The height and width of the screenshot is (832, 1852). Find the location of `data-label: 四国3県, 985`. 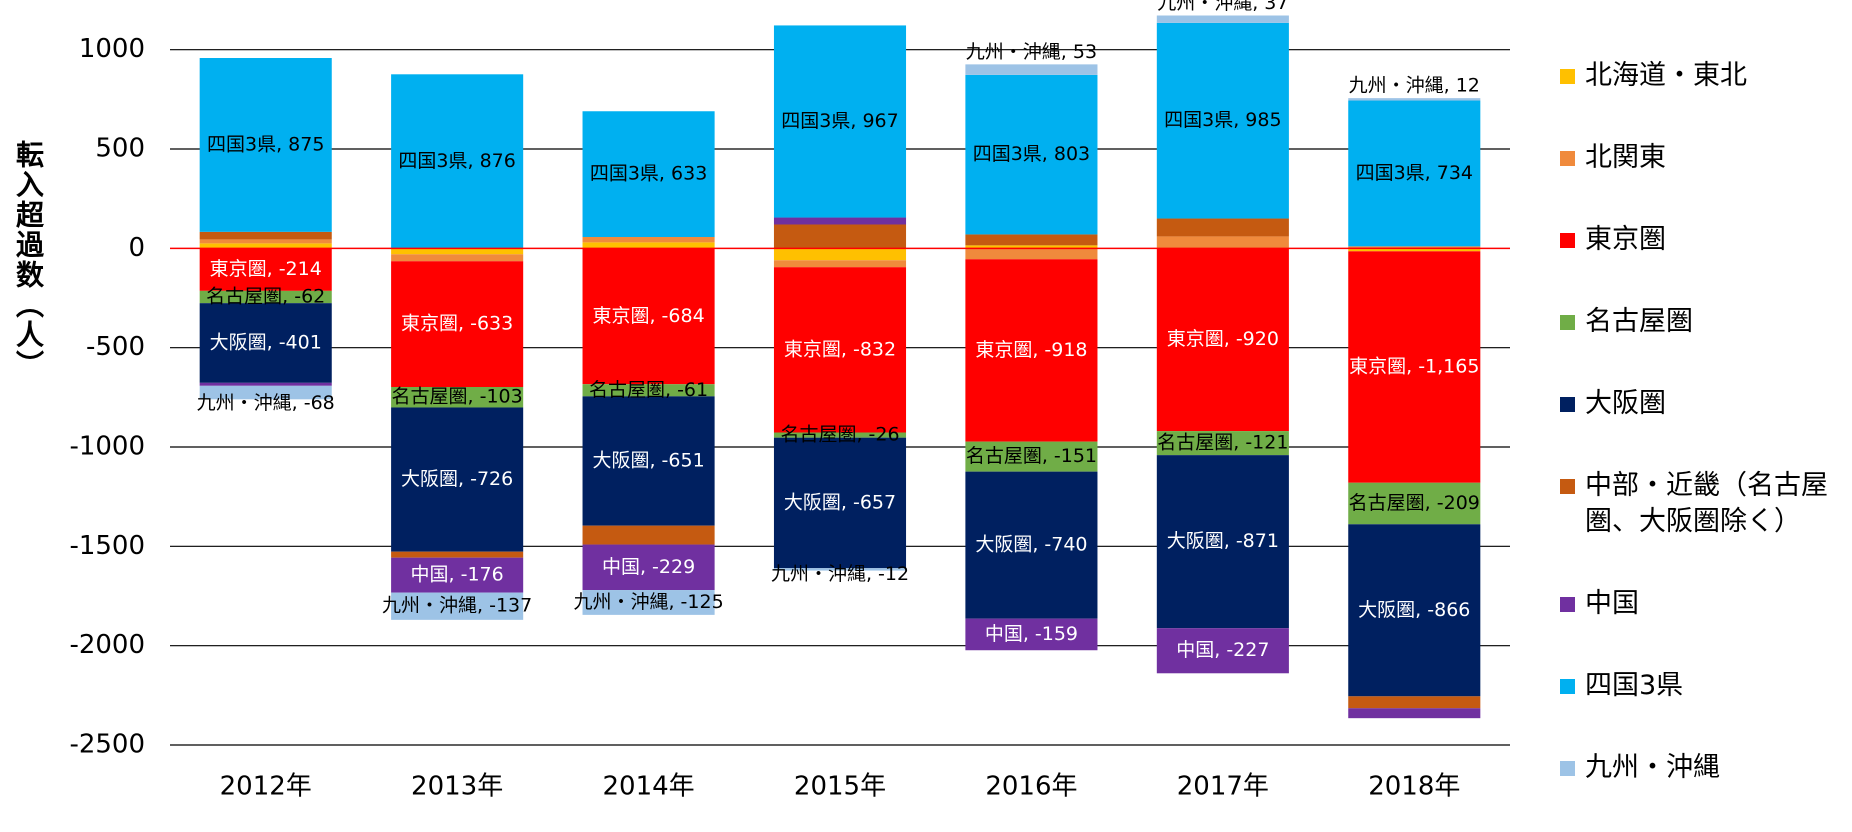

data-label: 四国3県, 985 is located at coordinates (1222, 120).